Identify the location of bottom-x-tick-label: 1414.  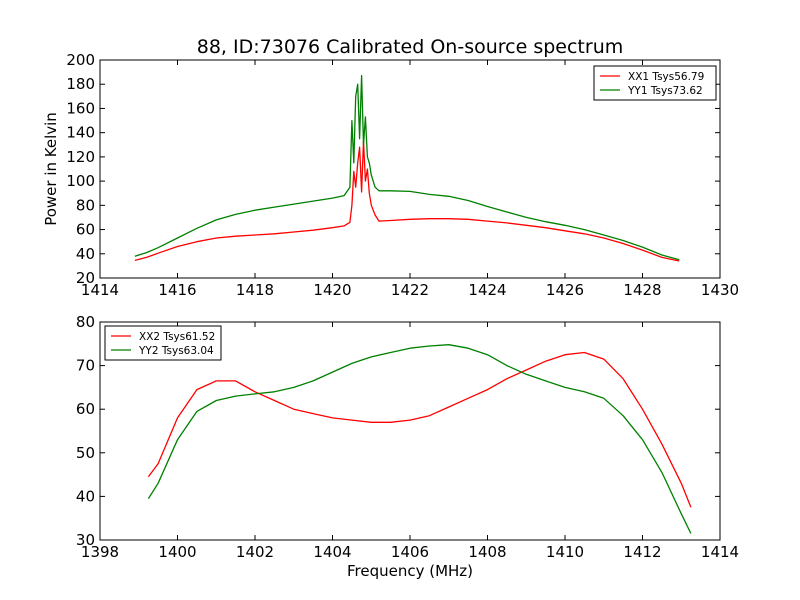
(720, 552).